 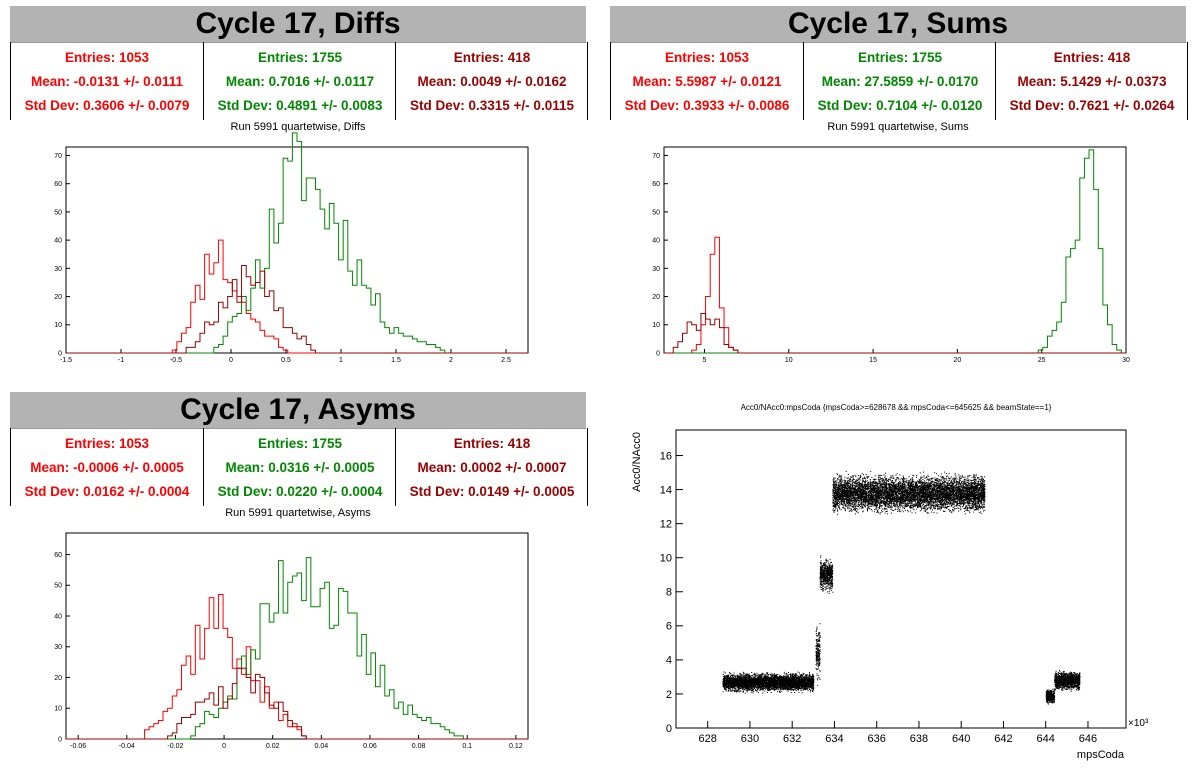 What do you see at coordinates (300, 491) in the screenshot?
I see `stat-std: Std Dev: 0.0220 +/- 0.0004` at bounding box center [300, 491].